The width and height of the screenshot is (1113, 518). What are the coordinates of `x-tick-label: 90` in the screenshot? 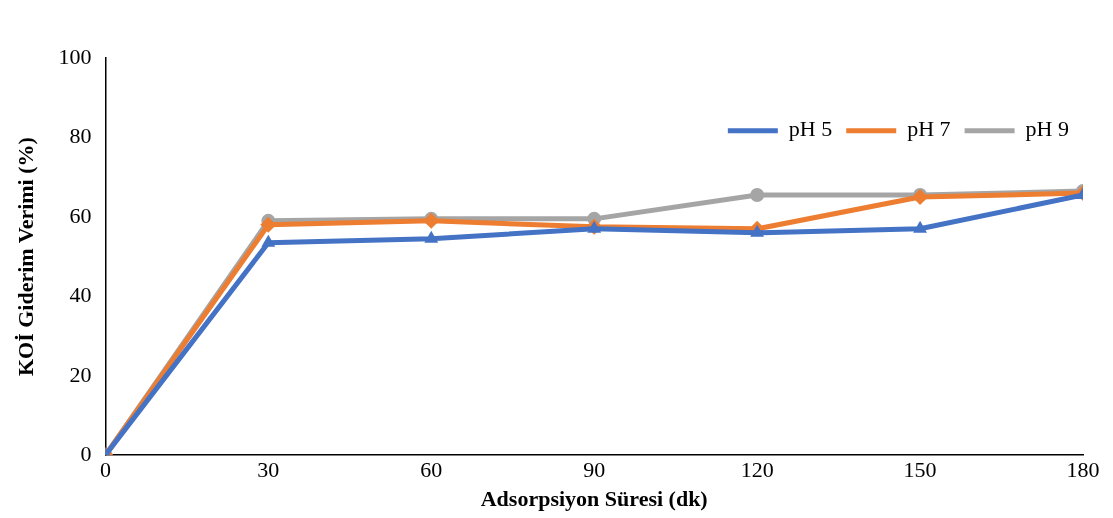 It's located at (594, 470).